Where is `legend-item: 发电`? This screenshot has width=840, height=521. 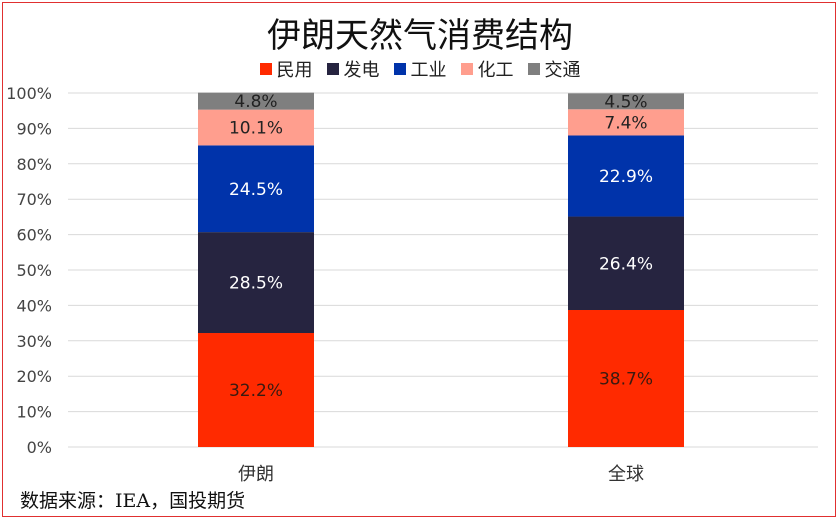 legend-item: 发电 is located at coordinates (353, 69).